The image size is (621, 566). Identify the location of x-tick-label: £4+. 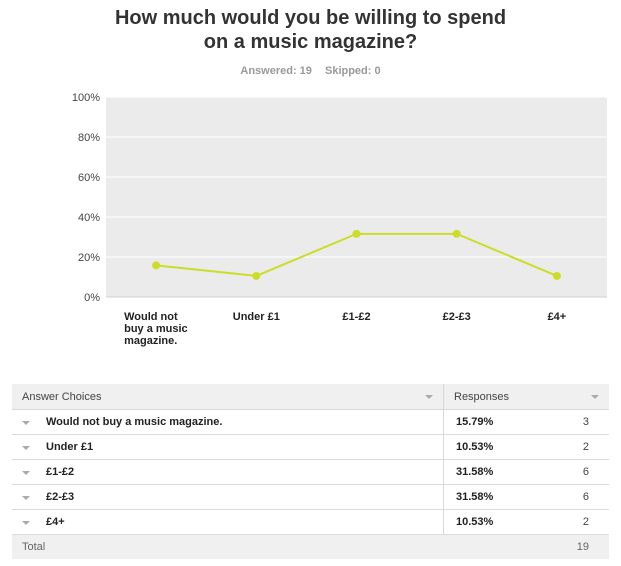
(557, 317).